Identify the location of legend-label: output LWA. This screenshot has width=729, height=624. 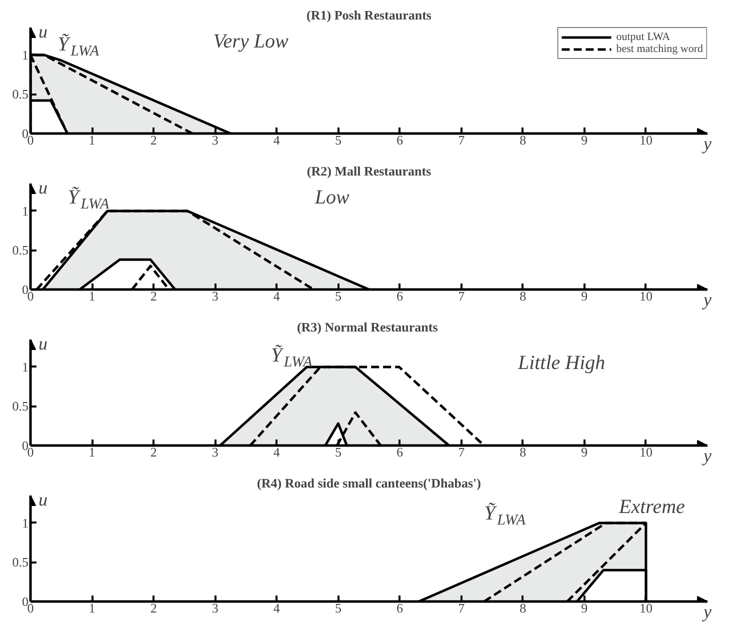
(643, 37).